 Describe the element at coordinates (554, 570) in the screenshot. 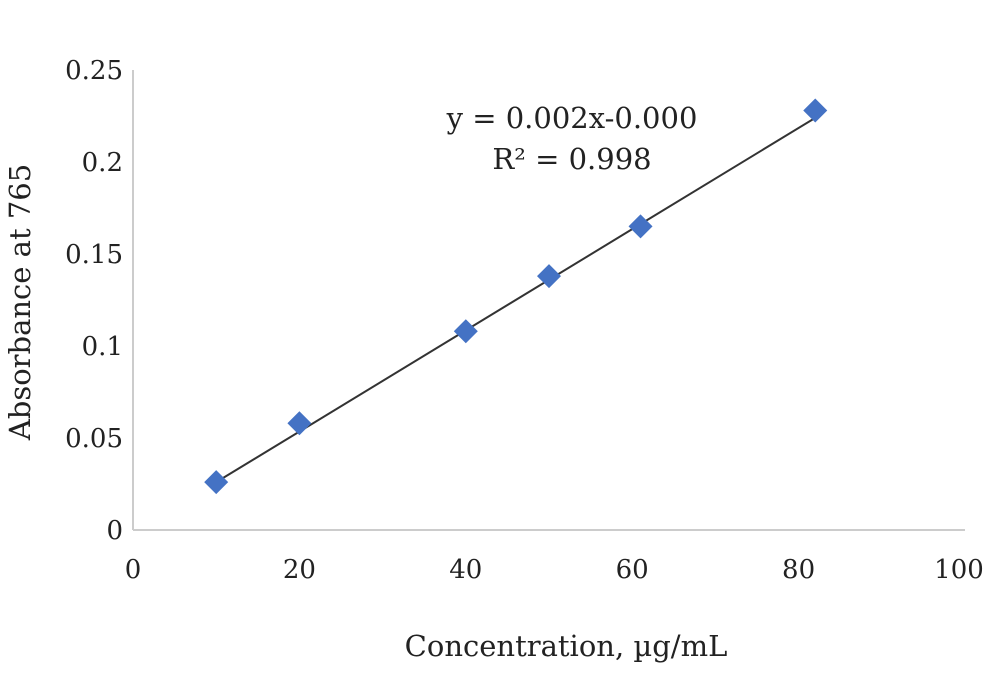

I see `x-tick-labels: 0 20 40 60 80 100` at that location.